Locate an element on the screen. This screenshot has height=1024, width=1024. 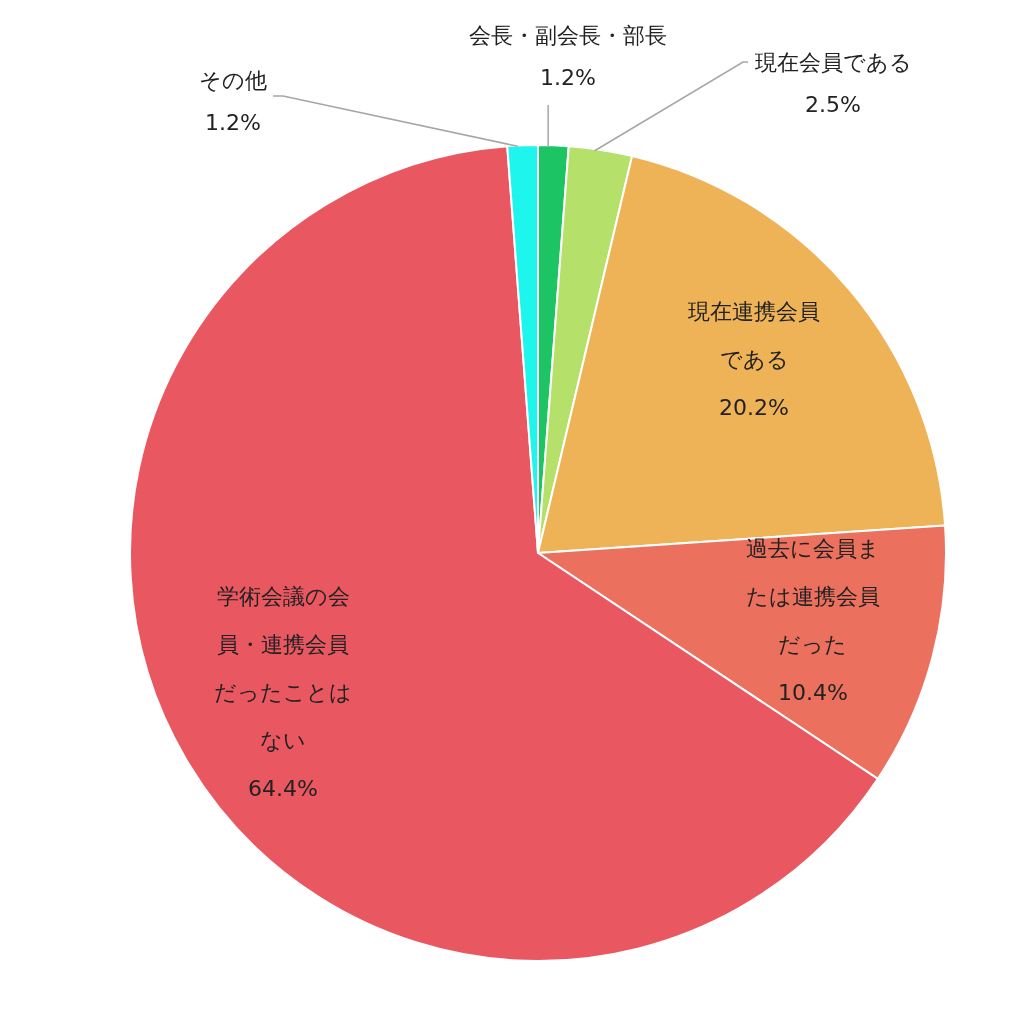
slice-label: 会長・副会長・部長 is located at coordinates (568, 35).